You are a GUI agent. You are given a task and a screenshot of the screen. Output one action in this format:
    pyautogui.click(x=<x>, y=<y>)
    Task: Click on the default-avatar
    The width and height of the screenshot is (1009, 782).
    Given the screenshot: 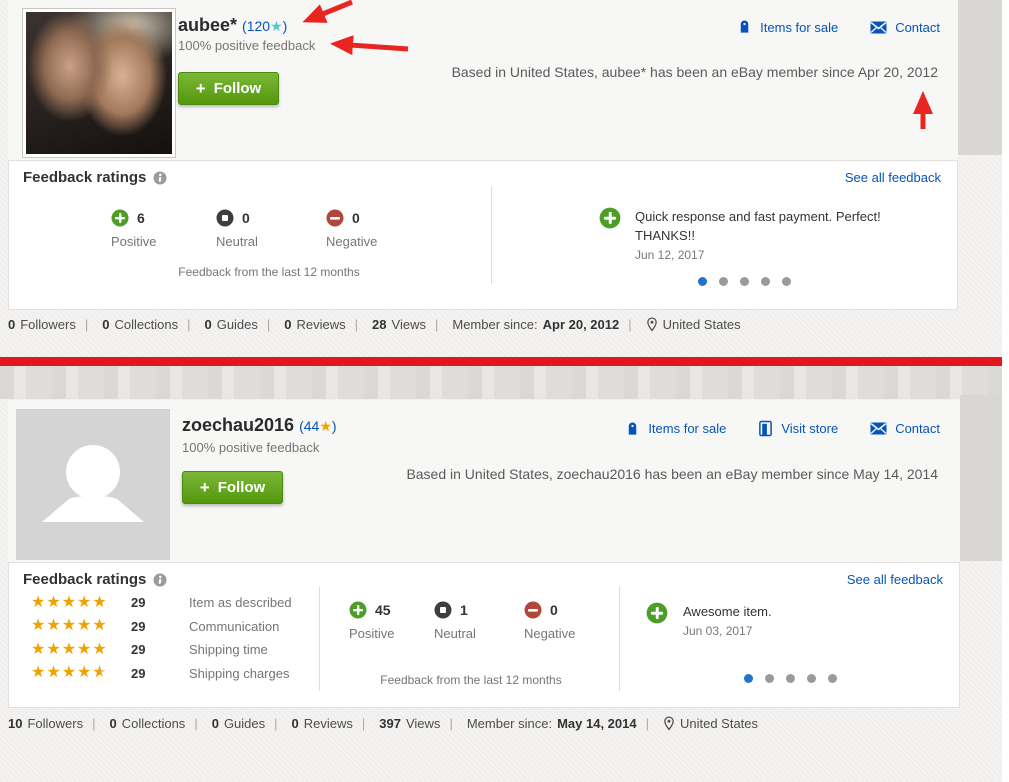 What is the action you would take?
    pyautogui.click(x=93, y=484)
    